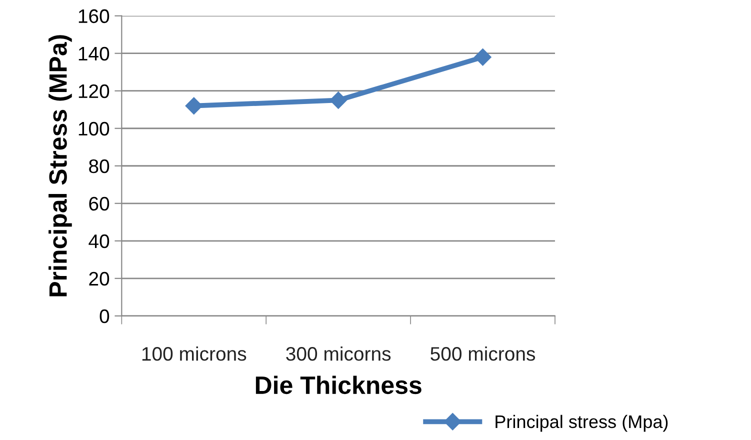  What do you see at coordinates (60, 165) in the screenshot?
I see `y-axis-title: Principal Stress (MPa)` at bounding box center [60, 165].